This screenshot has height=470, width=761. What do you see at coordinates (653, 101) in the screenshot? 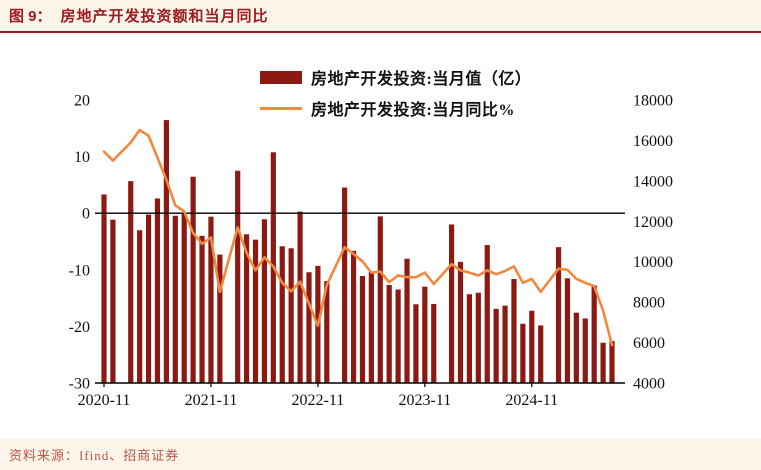
I see `right-axis-tick: 18000` at bounding box center [653, 101].